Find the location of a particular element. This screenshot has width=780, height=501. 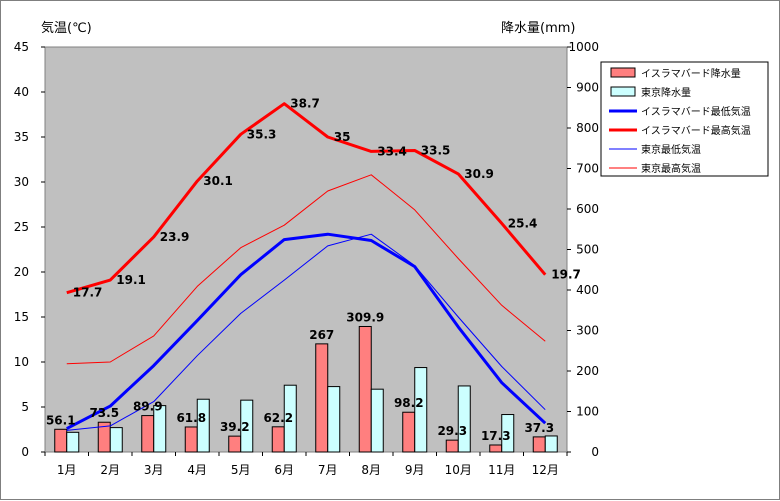

precip-data-label: 98.2 is located at coordinates (409, 403).